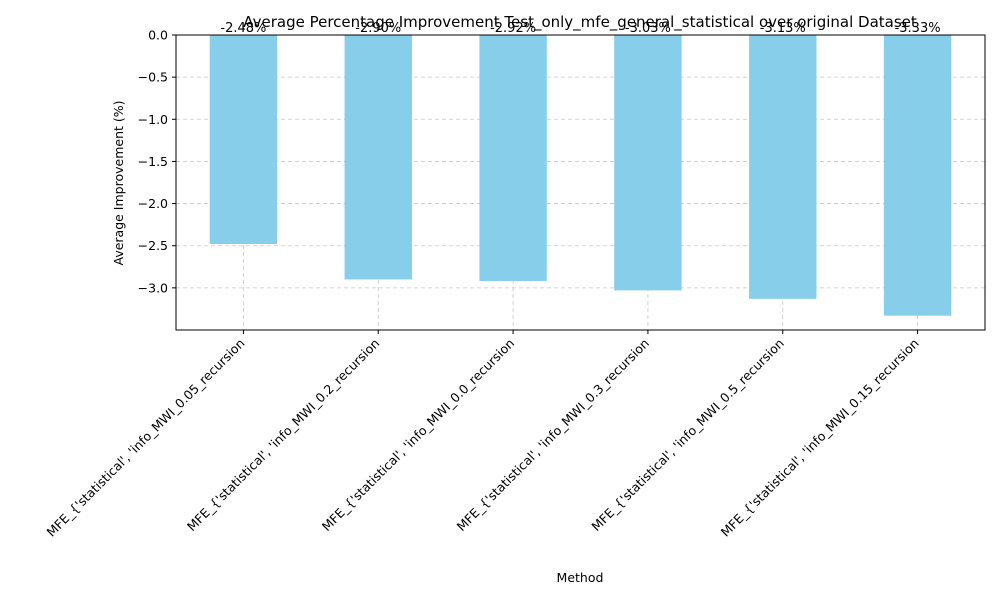  I want to click on y-tick-label: −2.5, so click(153, 245).